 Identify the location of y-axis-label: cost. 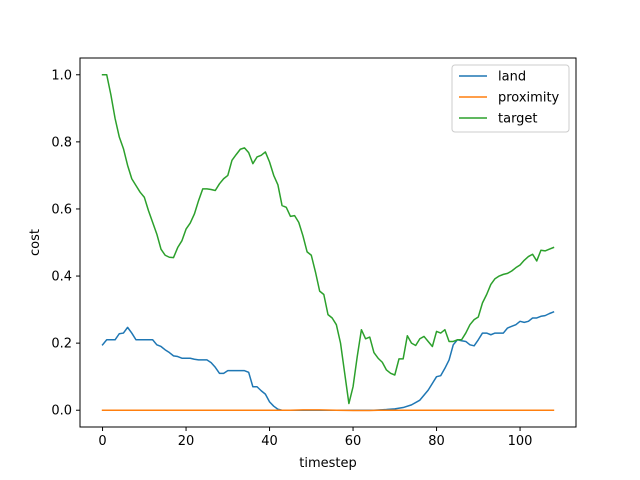
(35, 242).